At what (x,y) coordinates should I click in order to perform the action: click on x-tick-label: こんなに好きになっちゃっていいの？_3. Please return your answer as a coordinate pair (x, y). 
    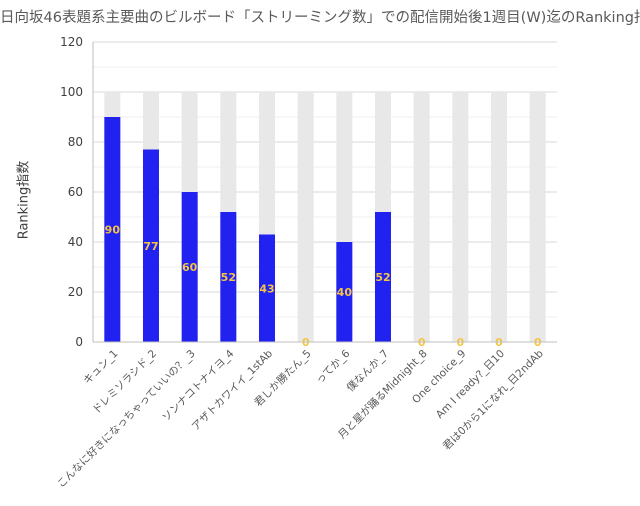
    Looking at the image, I should click on (126, 419).